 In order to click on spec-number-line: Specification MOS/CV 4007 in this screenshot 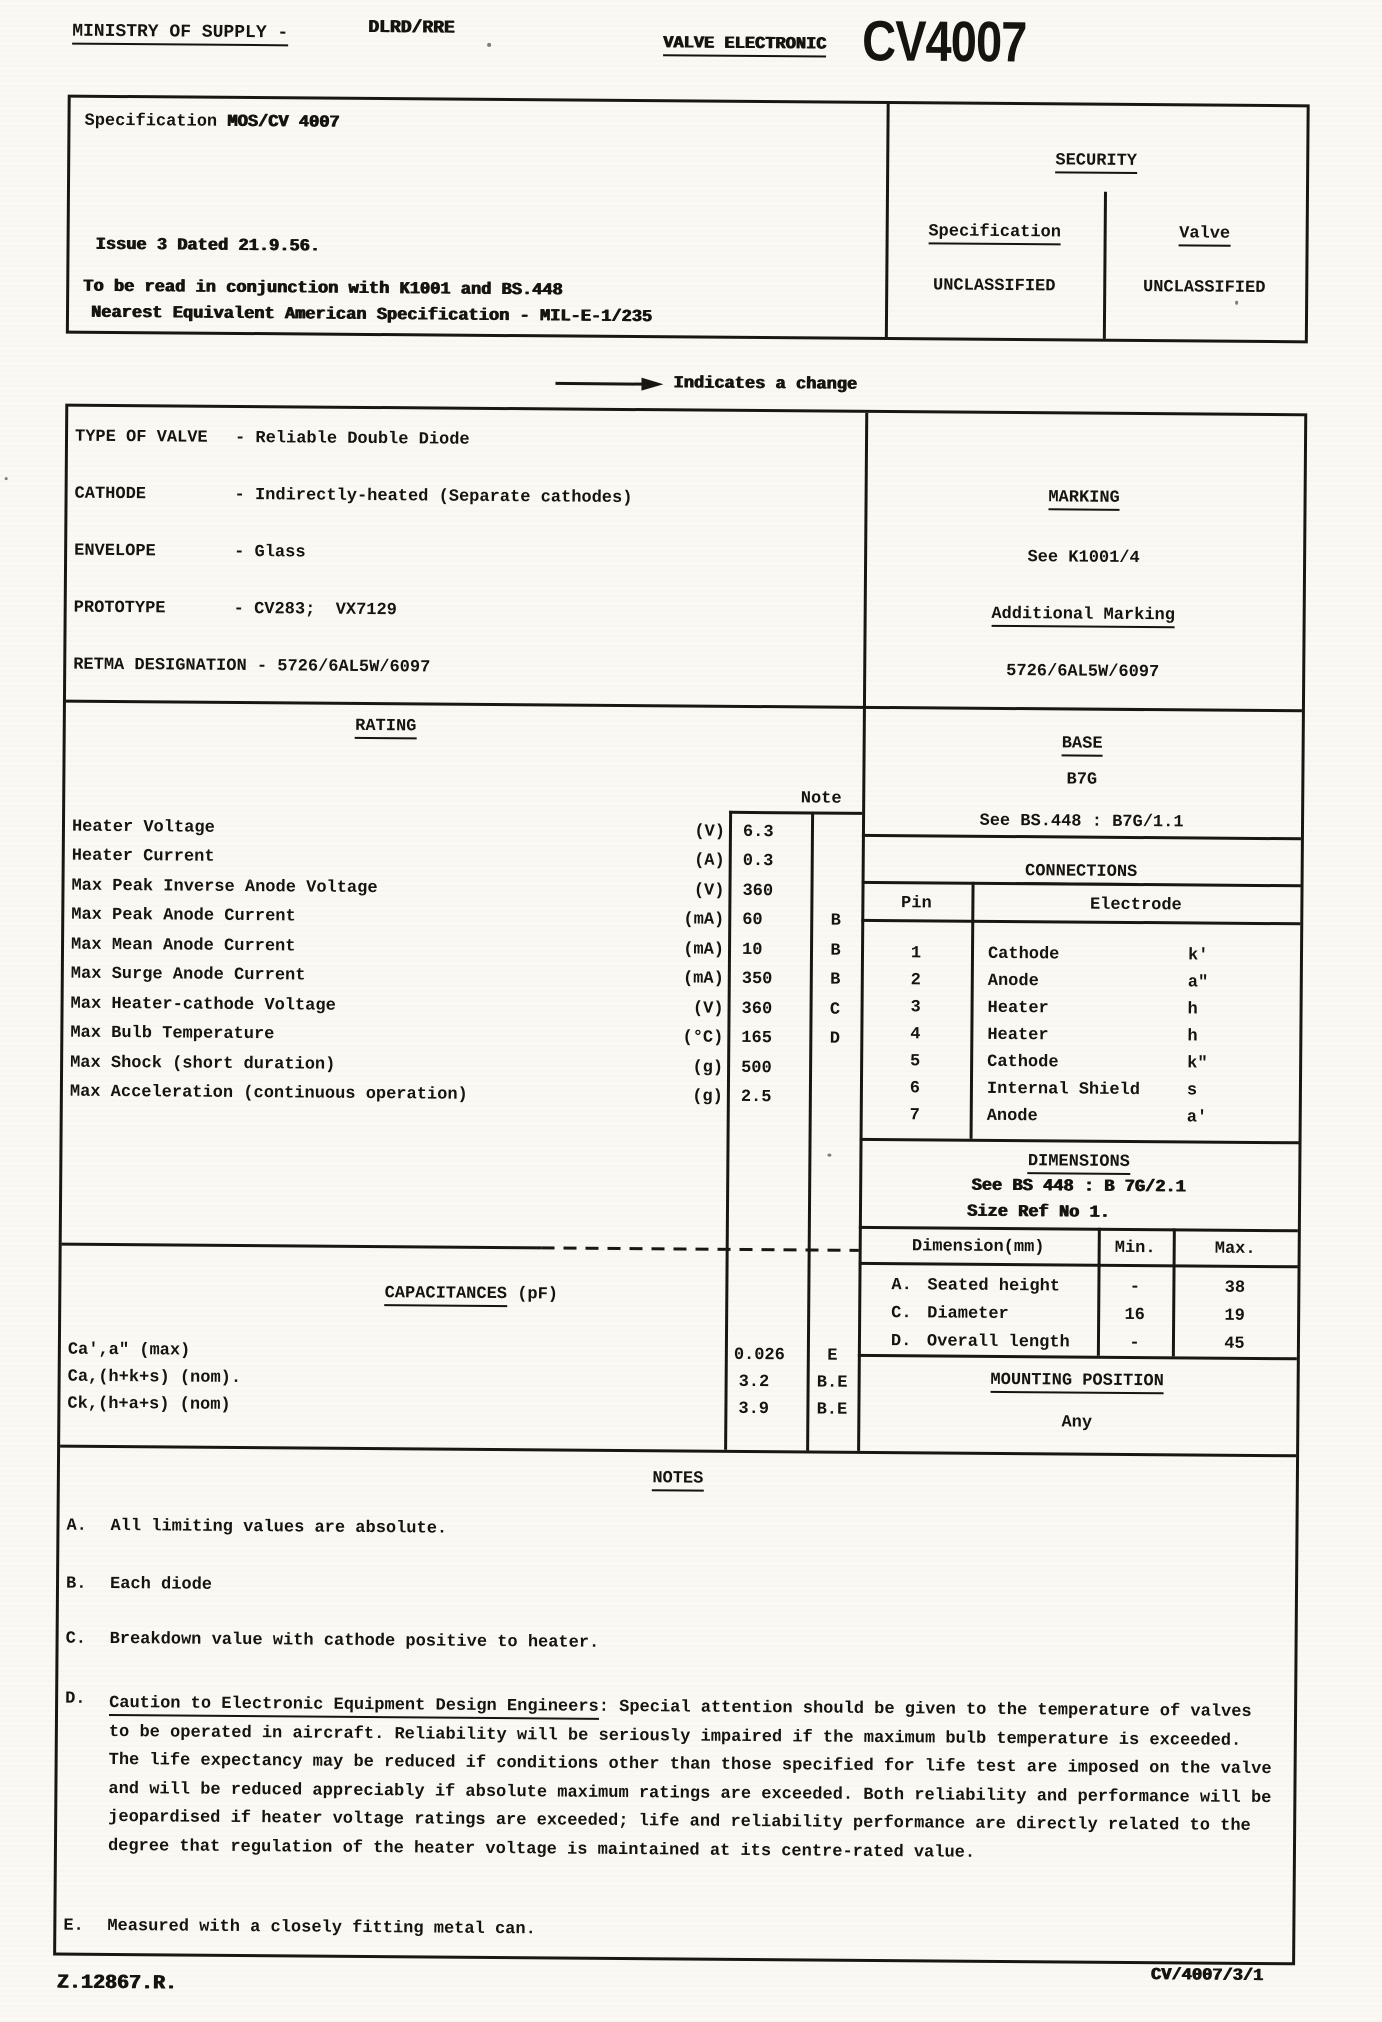, I will do `click(211, 122)`.